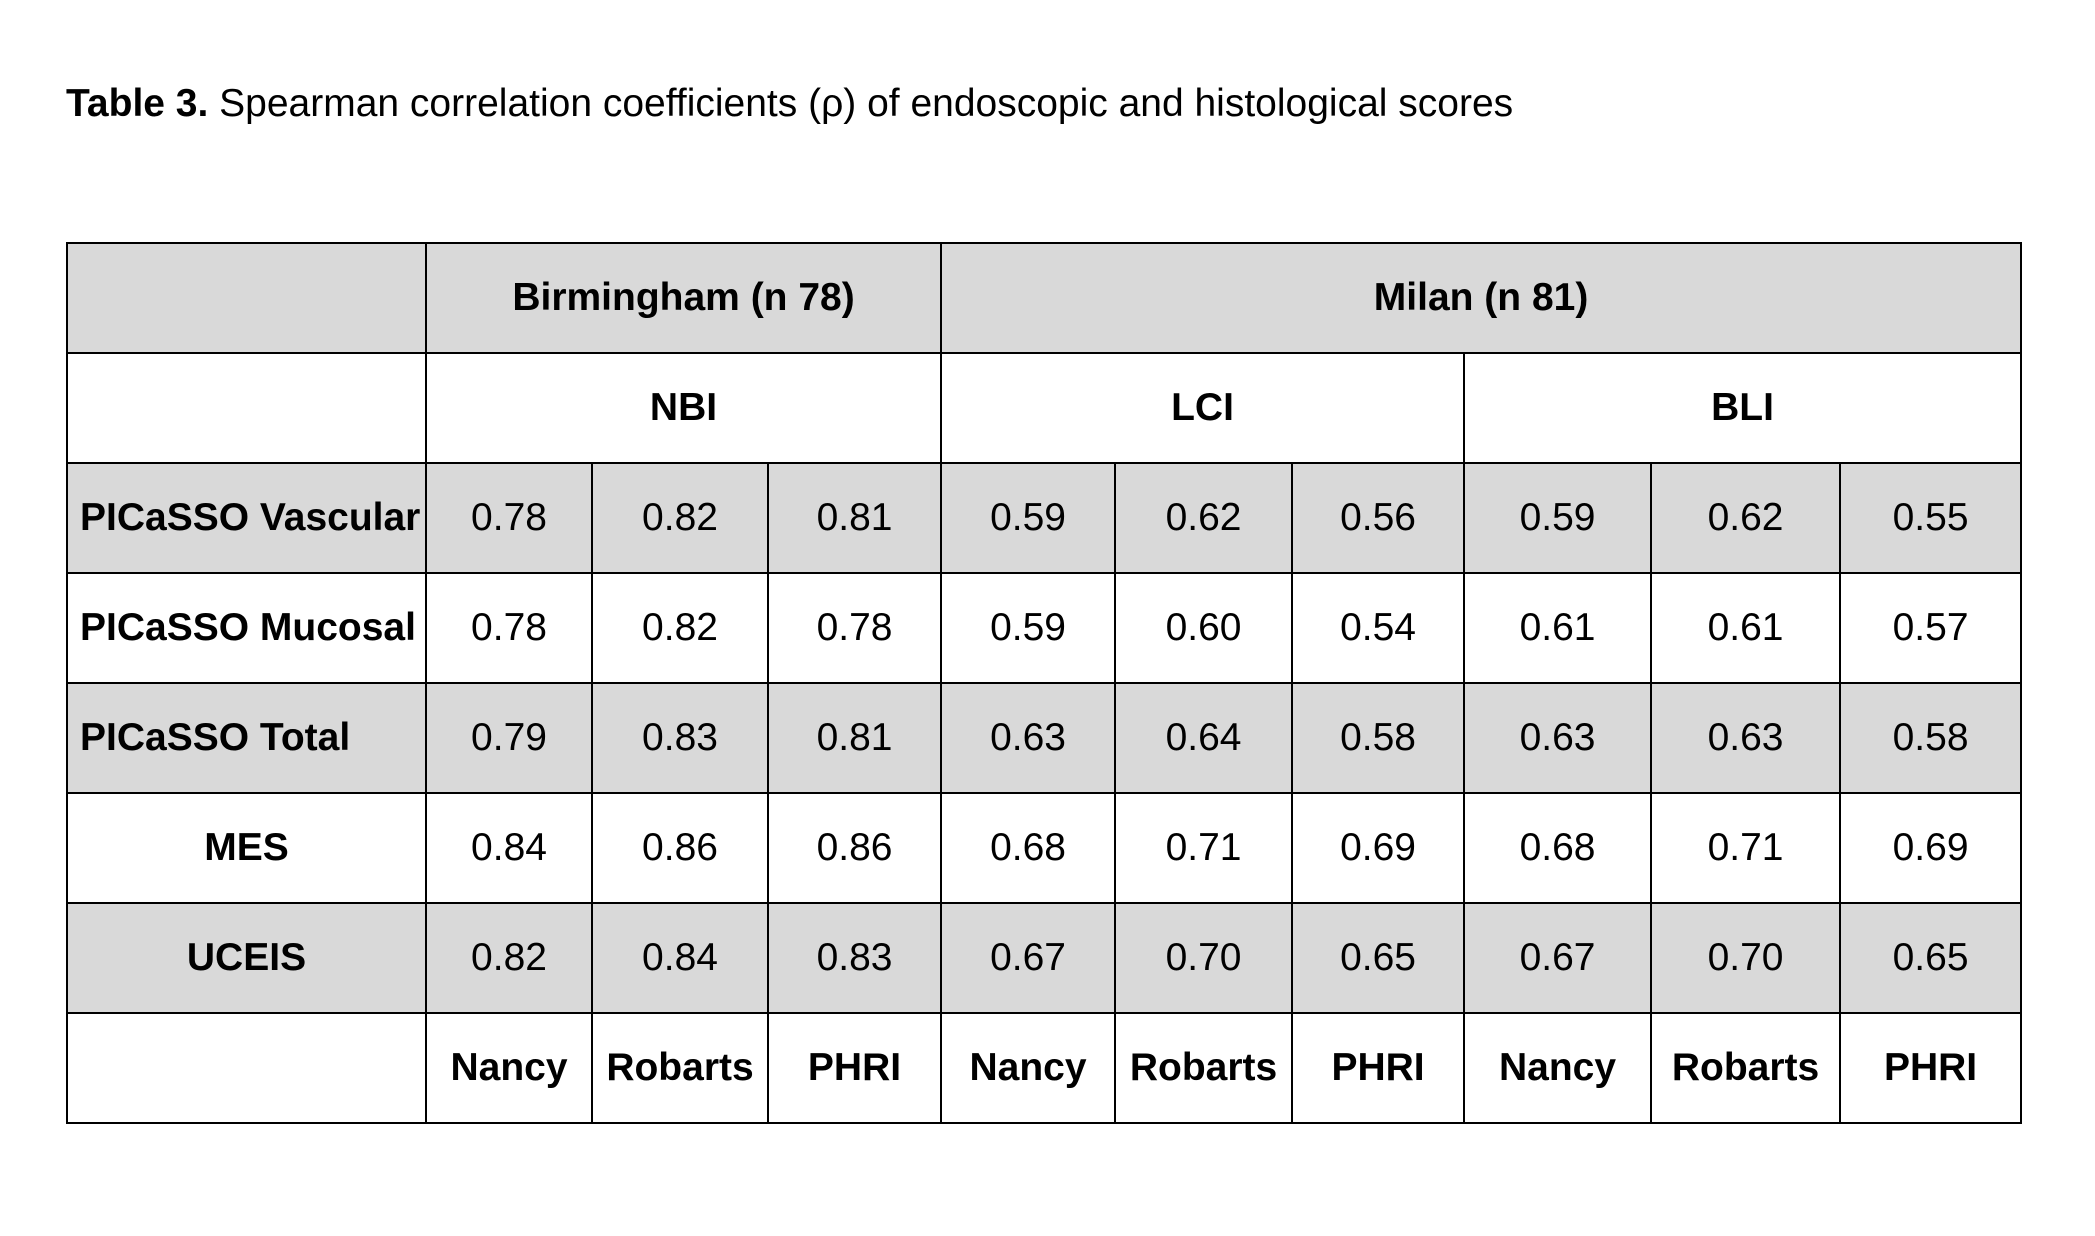 This screenshot has width=2095, height=1236. Describe the element at coordinates (246, 518) in the screenshot. I see `row-label: PICaSSO Vascular` at that location.